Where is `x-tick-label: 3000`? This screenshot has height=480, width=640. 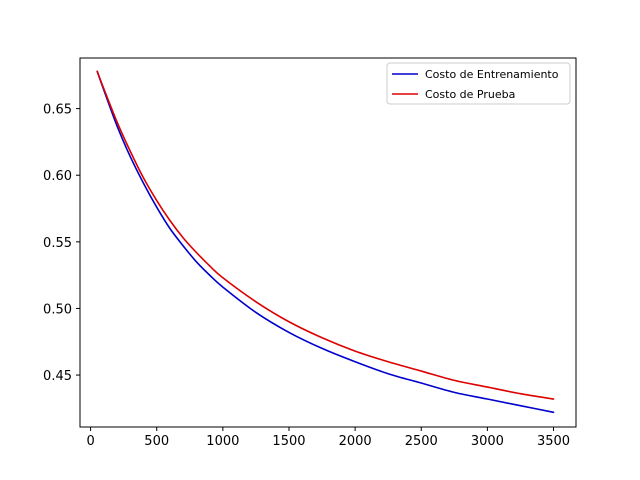 x-tick-label: 3000 is located at coordinates (487, 441).